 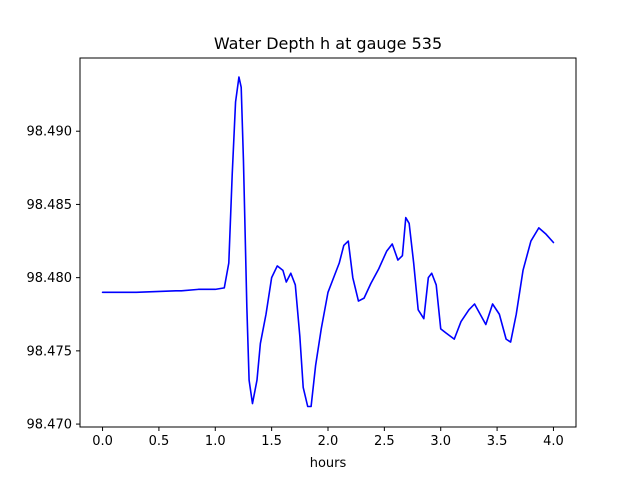 What do you see at coordinates (215, 441) in the screenshot?
I see `x-tick-label: 1.0` at bounding box center [215, 441].